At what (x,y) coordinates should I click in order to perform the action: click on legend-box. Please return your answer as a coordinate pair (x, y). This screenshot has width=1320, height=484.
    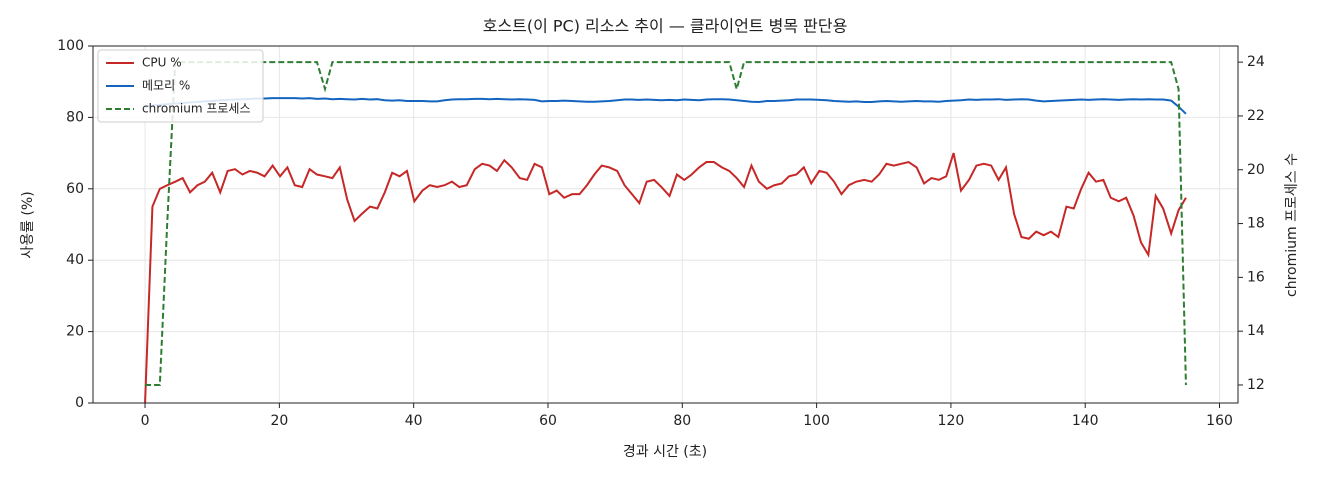
    Looking at the image, I should click on (180, 86).